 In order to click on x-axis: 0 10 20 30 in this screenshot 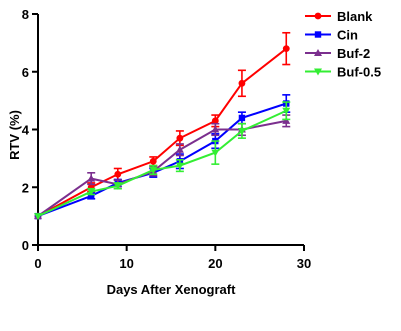, I will do `click(172, 257)`.